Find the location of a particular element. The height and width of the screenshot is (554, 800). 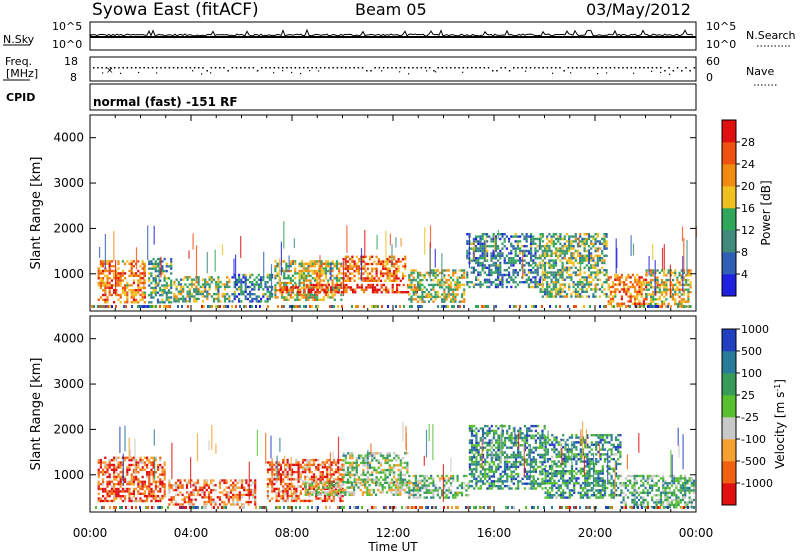

y-tick-label: 4000 is located at coordinates (68, 138).